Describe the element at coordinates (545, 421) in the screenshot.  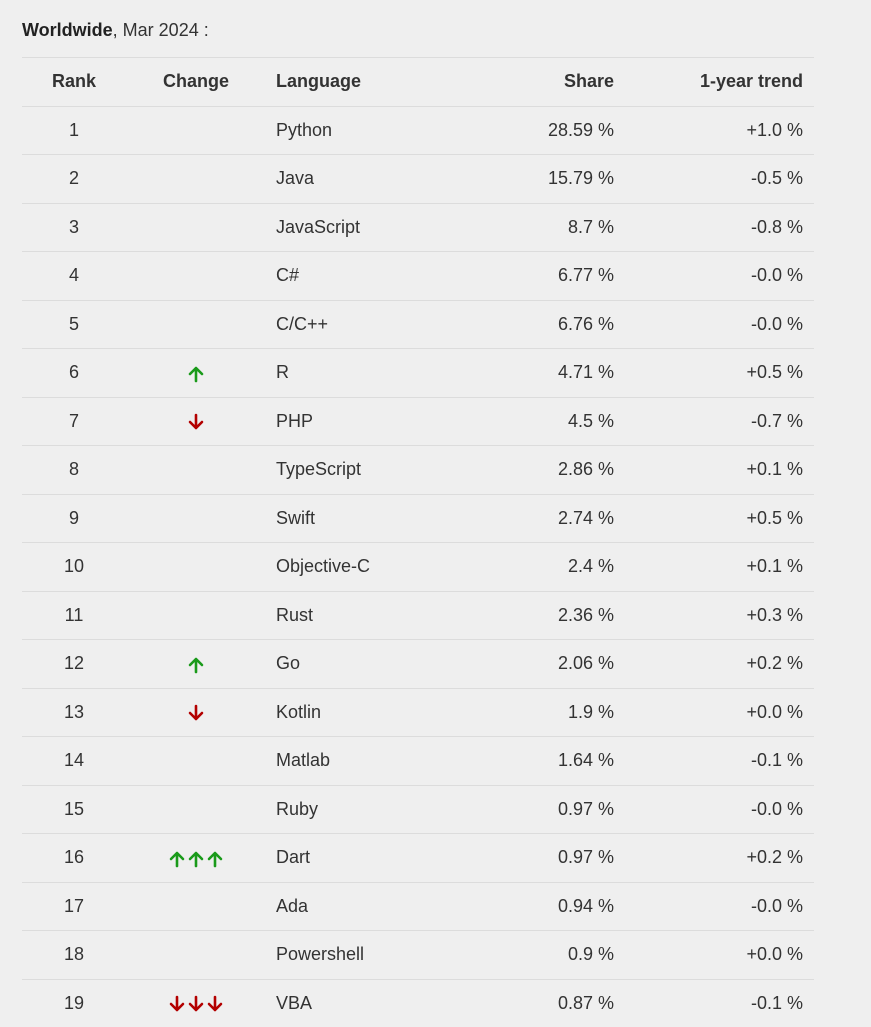
I see `share-cell: 4.5 %` at that location.